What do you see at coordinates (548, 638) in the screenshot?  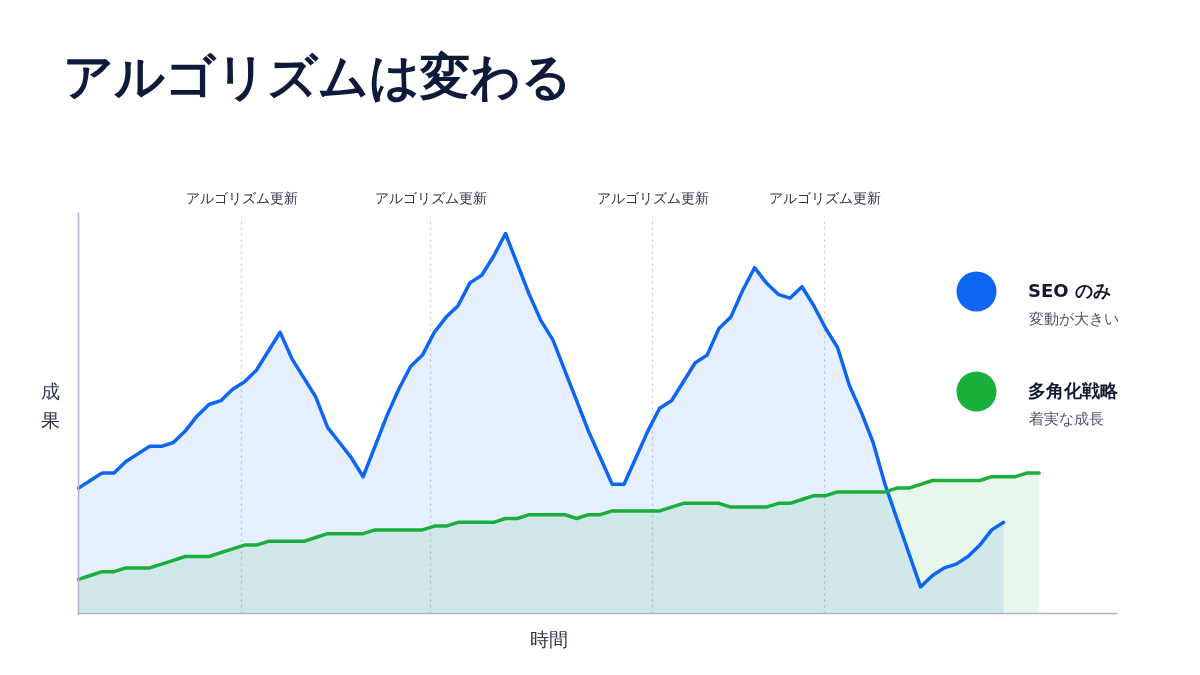 I see `x-axis-title: 時間` at bounding box center [548, 638].